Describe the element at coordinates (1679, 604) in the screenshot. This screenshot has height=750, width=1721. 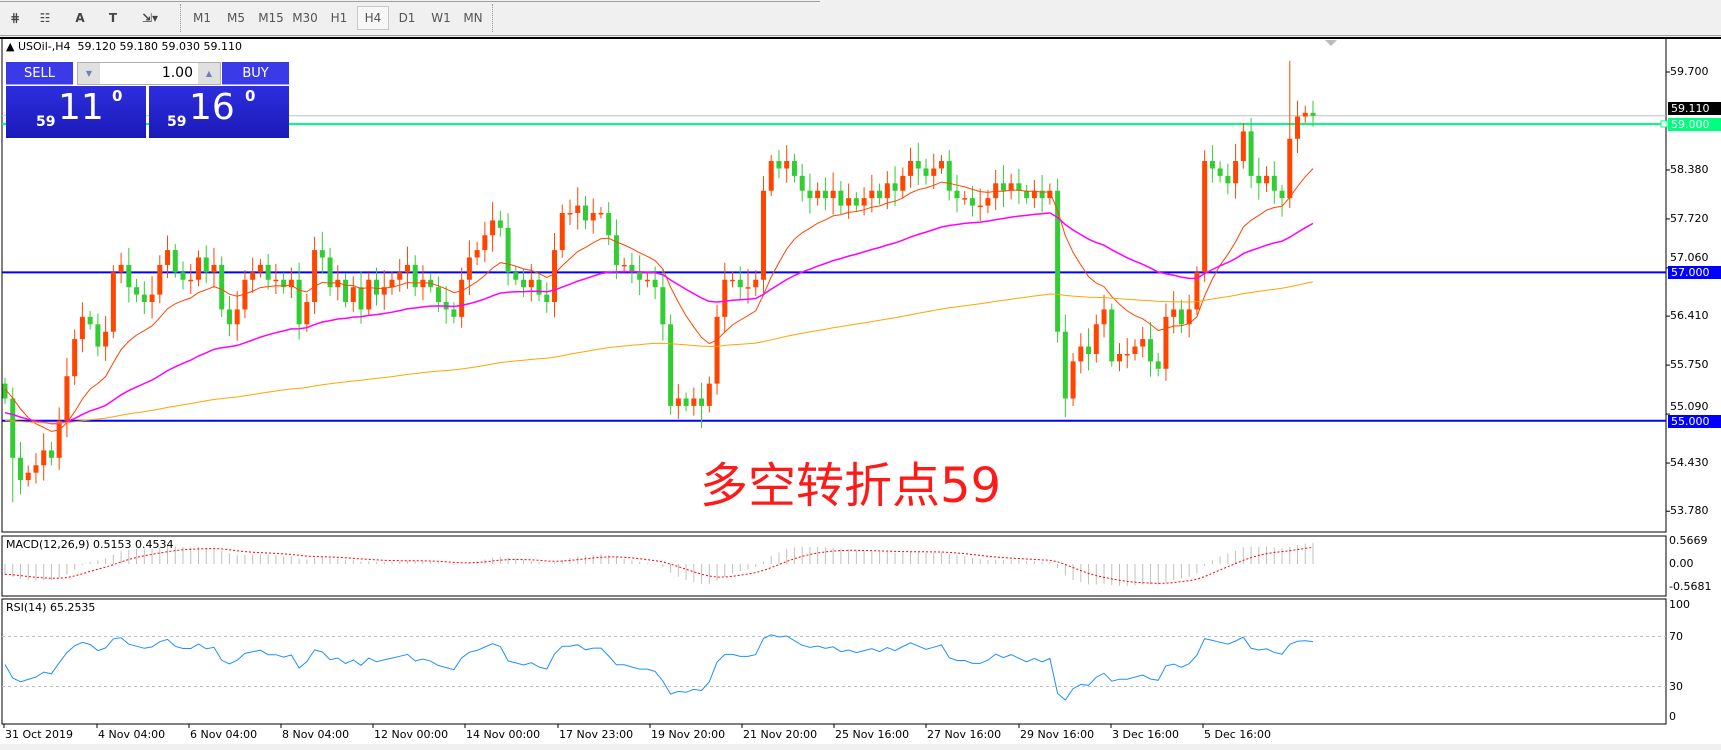
I see `rsi-axis-label: 100` at that location.